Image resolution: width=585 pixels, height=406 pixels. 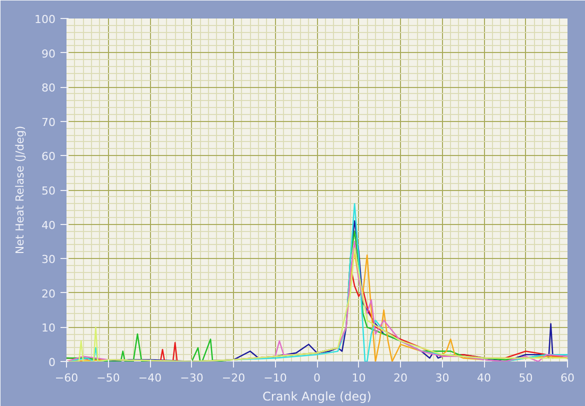 What do you see at coordinates (20, 190) in the screenshot?
I see `y-axis-title: Net Heat Relase (J/deg)` at bounding box center [20, 190].